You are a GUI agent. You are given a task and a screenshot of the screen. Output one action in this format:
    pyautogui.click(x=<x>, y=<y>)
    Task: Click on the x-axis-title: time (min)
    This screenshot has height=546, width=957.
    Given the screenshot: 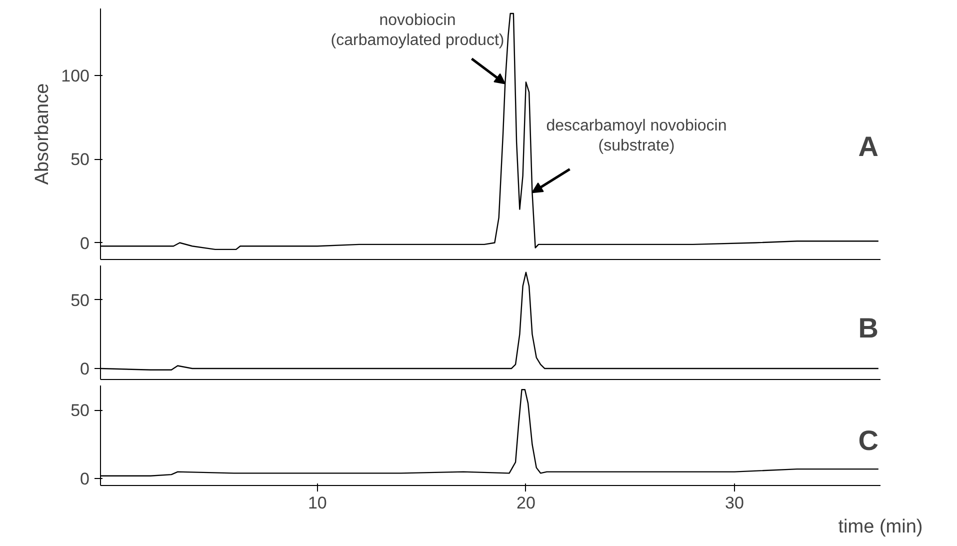 What is the action you would take?
    pyautogui.click(x=880, y=527)
    